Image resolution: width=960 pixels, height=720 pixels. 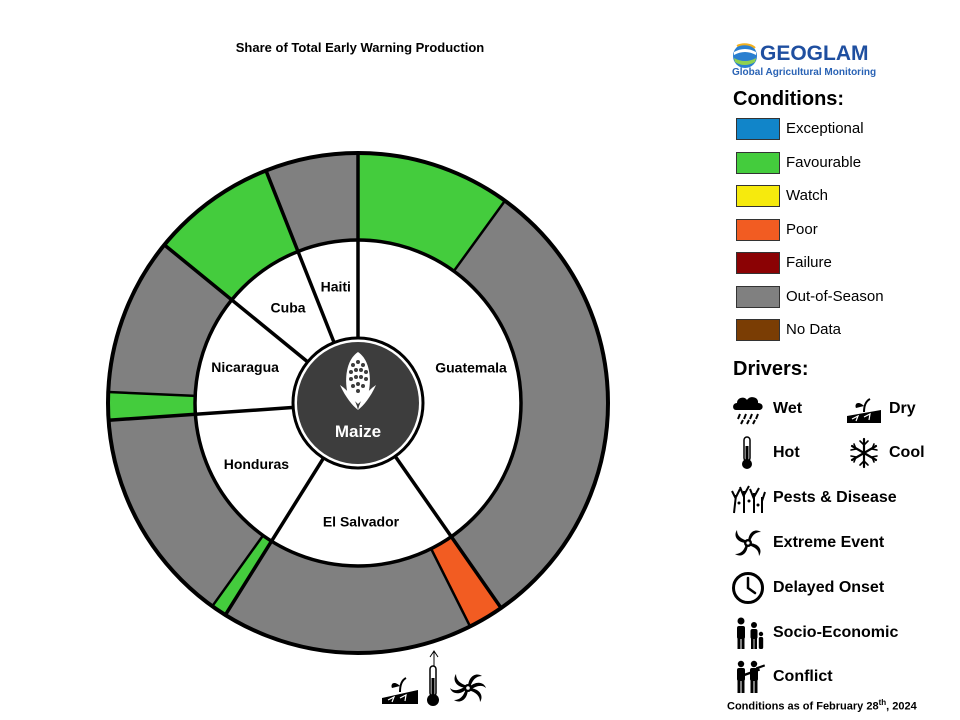 What do you see at coordinates (360, 47) in the screenshot?
I see `chart-title: Share of Total Early Warning Production` at bounding box center [360, 47].